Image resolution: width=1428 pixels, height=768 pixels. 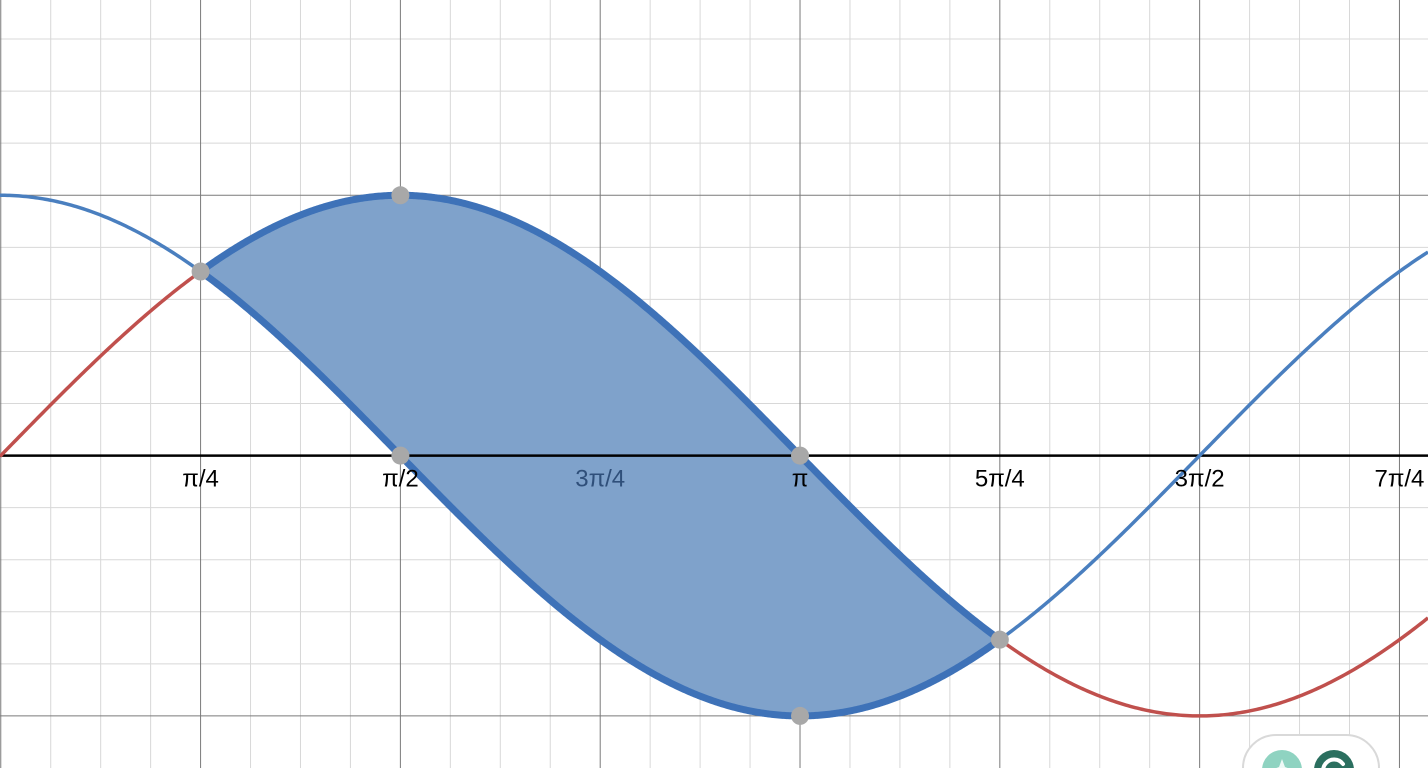 I want to click on sparkle-icon, so click(x=1282, y=763).